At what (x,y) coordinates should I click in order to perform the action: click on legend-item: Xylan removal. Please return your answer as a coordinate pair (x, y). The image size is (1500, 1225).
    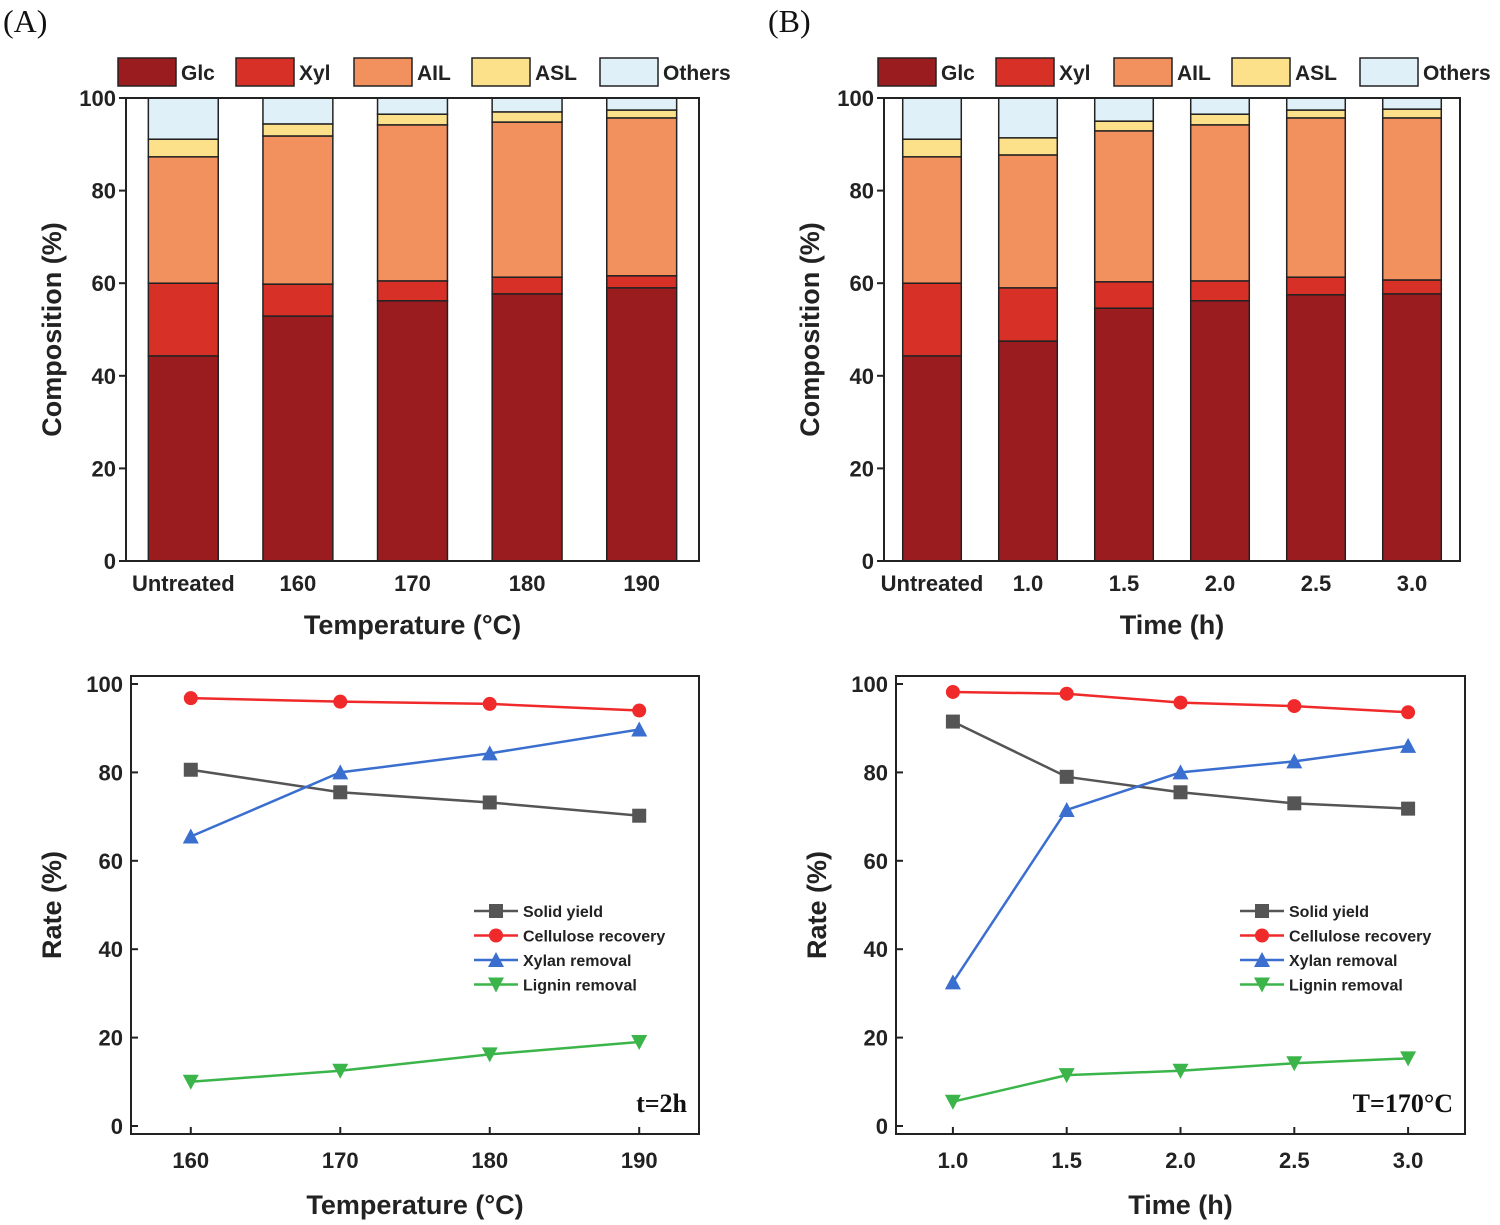
    Looking at the image, I should click on (553, 961).